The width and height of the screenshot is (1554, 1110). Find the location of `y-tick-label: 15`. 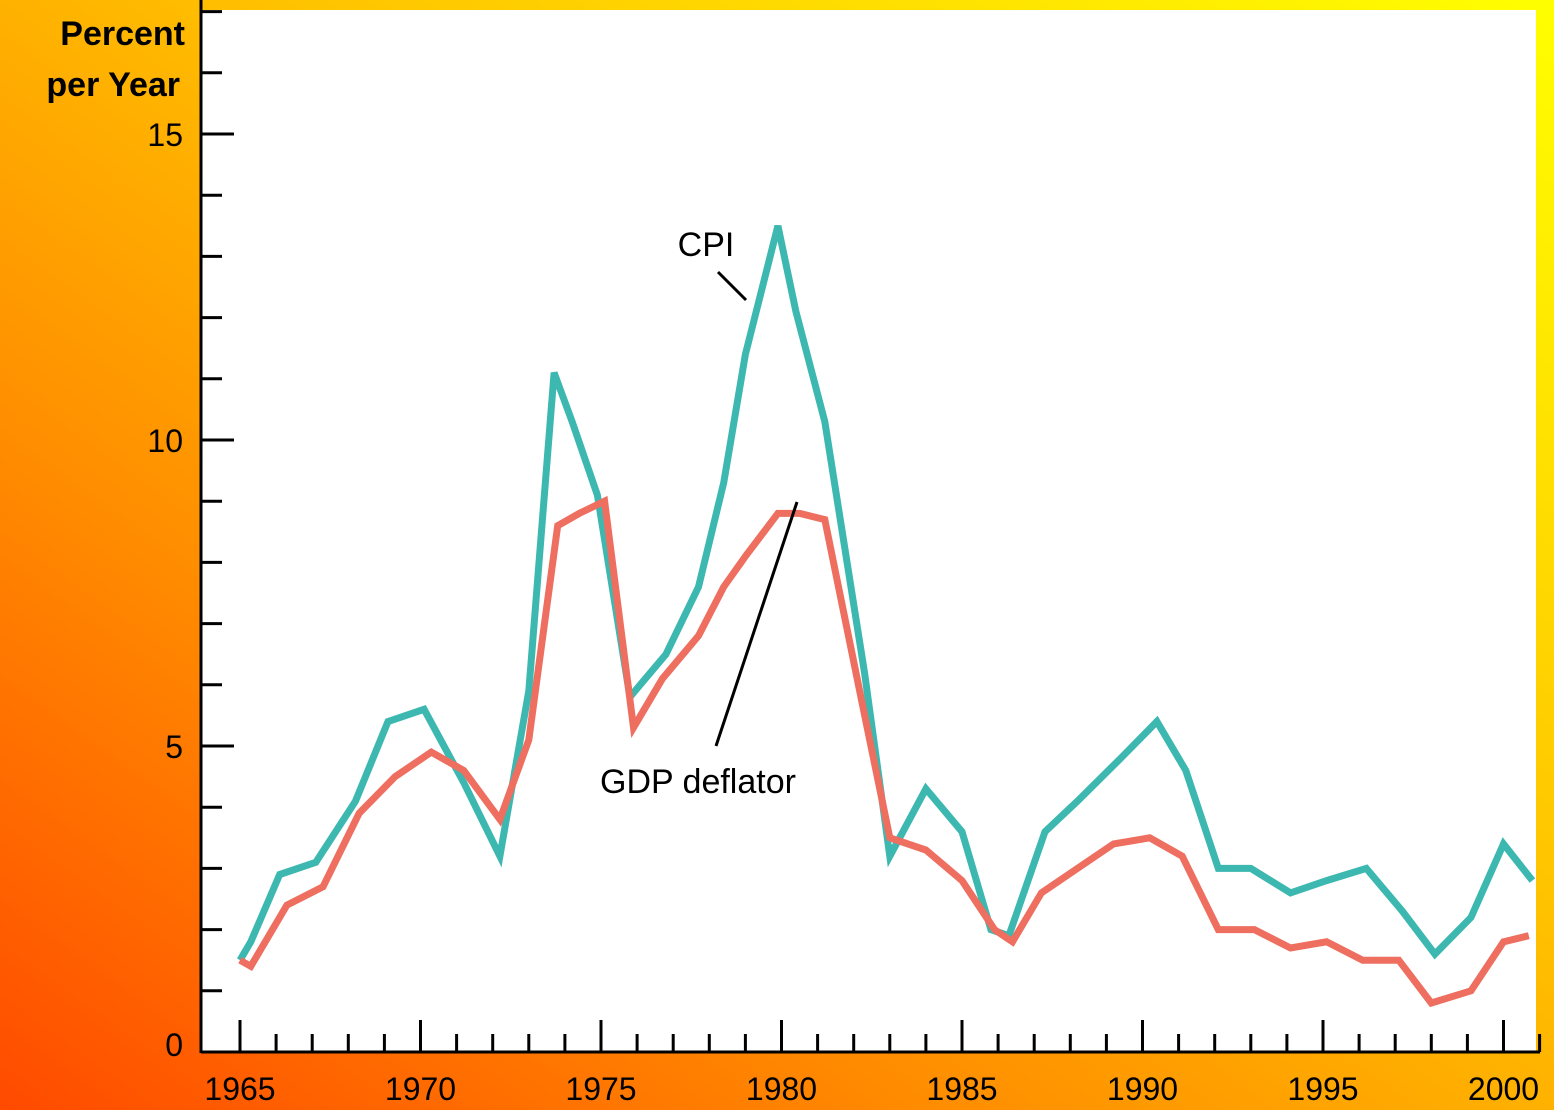

y-tick-label: 15 is located at coordinates (165, 135).